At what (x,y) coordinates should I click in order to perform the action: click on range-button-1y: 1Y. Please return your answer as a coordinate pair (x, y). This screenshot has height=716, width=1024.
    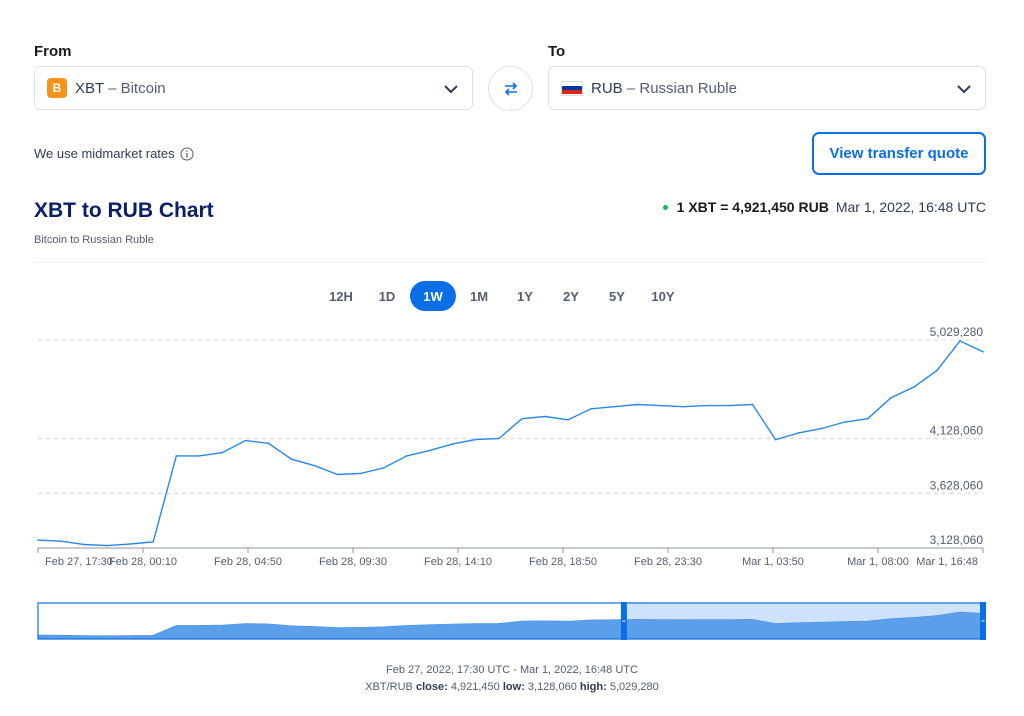
    Looking at the image, I should click on (525, 296).